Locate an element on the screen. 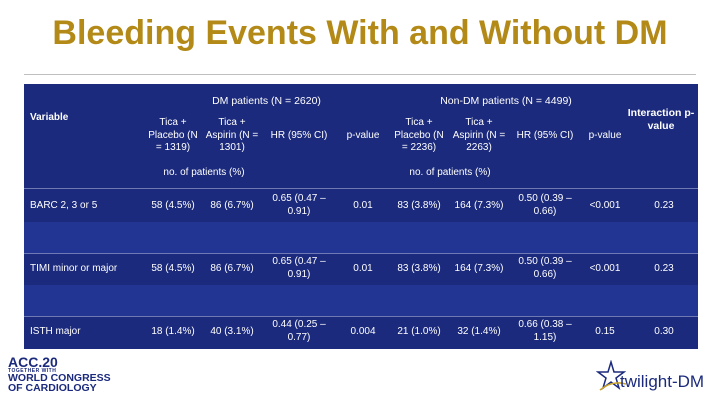  header-nondm-p: p-value is located at coordinates (605, 135).